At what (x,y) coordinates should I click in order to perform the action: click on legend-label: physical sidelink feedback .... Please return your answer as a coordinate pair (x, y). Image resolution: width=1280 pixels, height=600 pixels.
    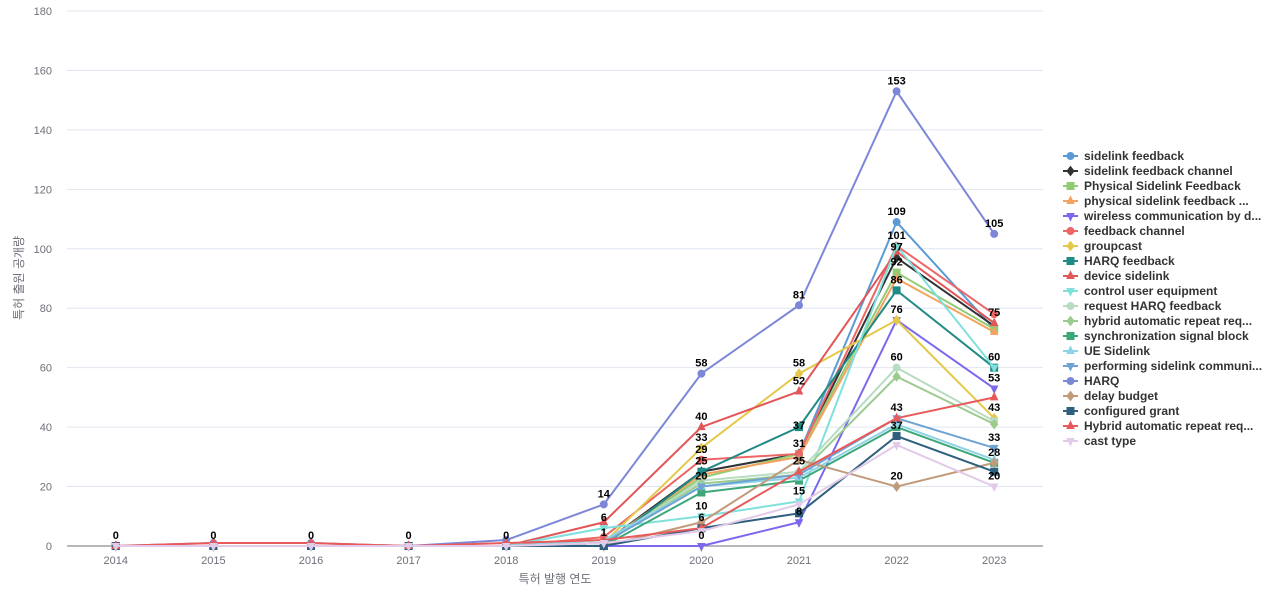
    Looking at the image, I should click on (1166, 201).